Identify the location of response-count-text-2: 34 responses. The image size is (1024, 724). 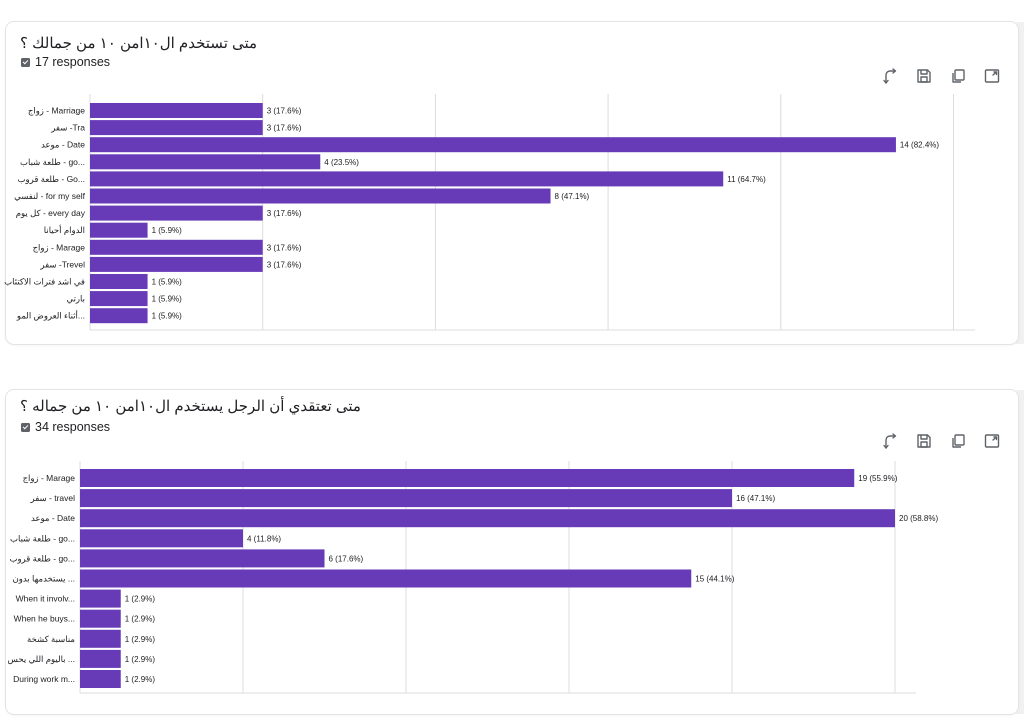
(73, 427).